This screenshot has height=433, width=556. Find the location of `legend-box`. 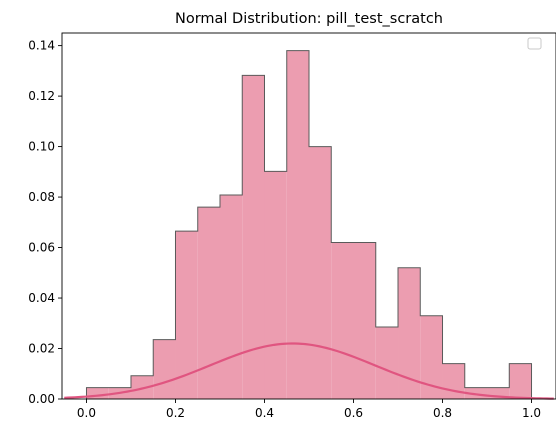

legend-box is located at coordinates (534, 43).